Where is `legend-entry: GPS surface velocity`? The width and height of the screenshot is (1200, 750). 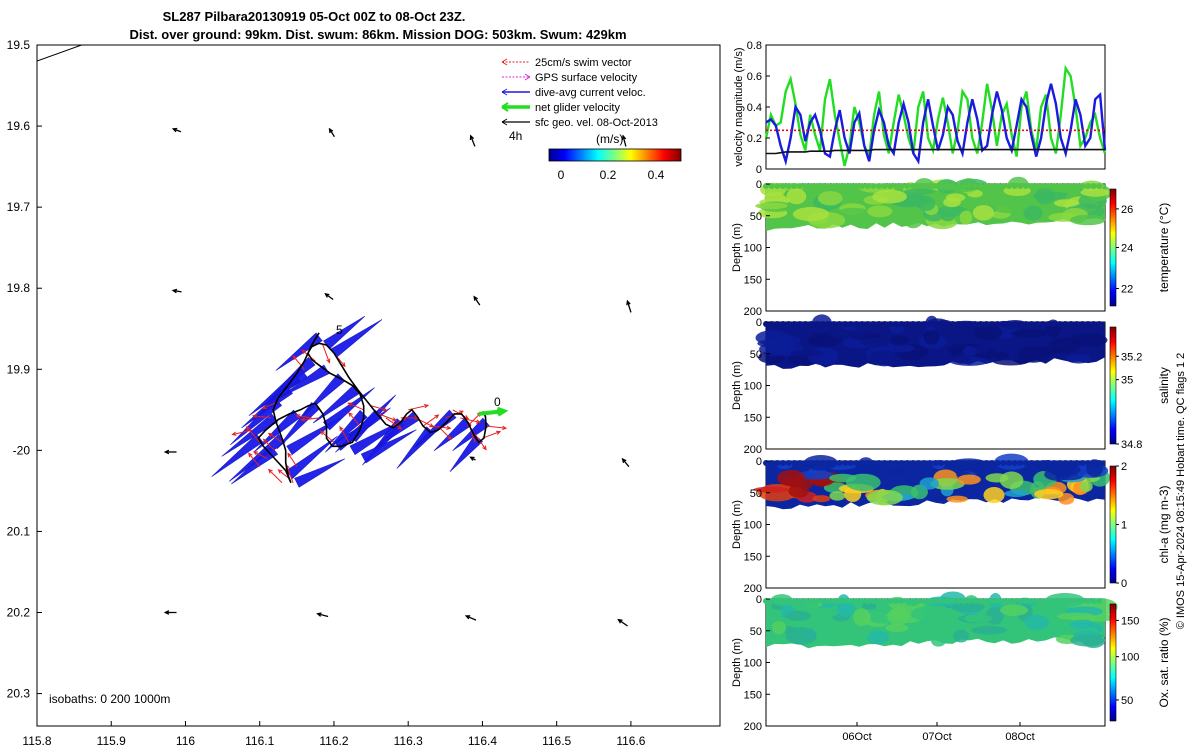 legend-entry: GPS surface velocity is located at coordinates (570, 78).